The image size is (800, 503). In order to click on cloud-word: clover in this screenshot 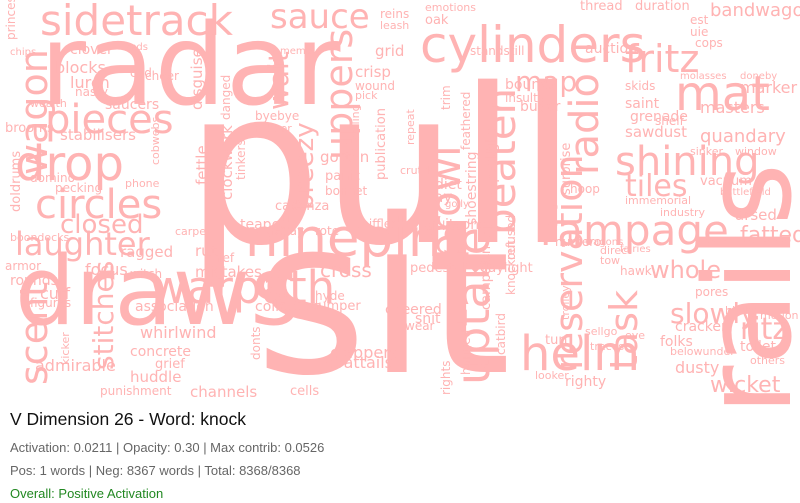, I will do `click(91, 50)`.